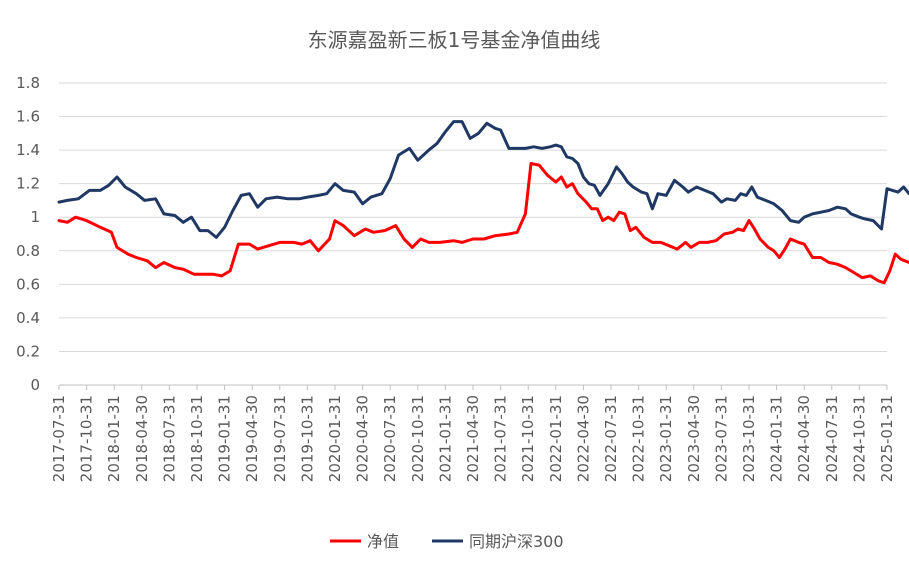 This screenshot has width=909, height=568. I want to click on x-tick-label: 2020-01-31, so click(335, 438).